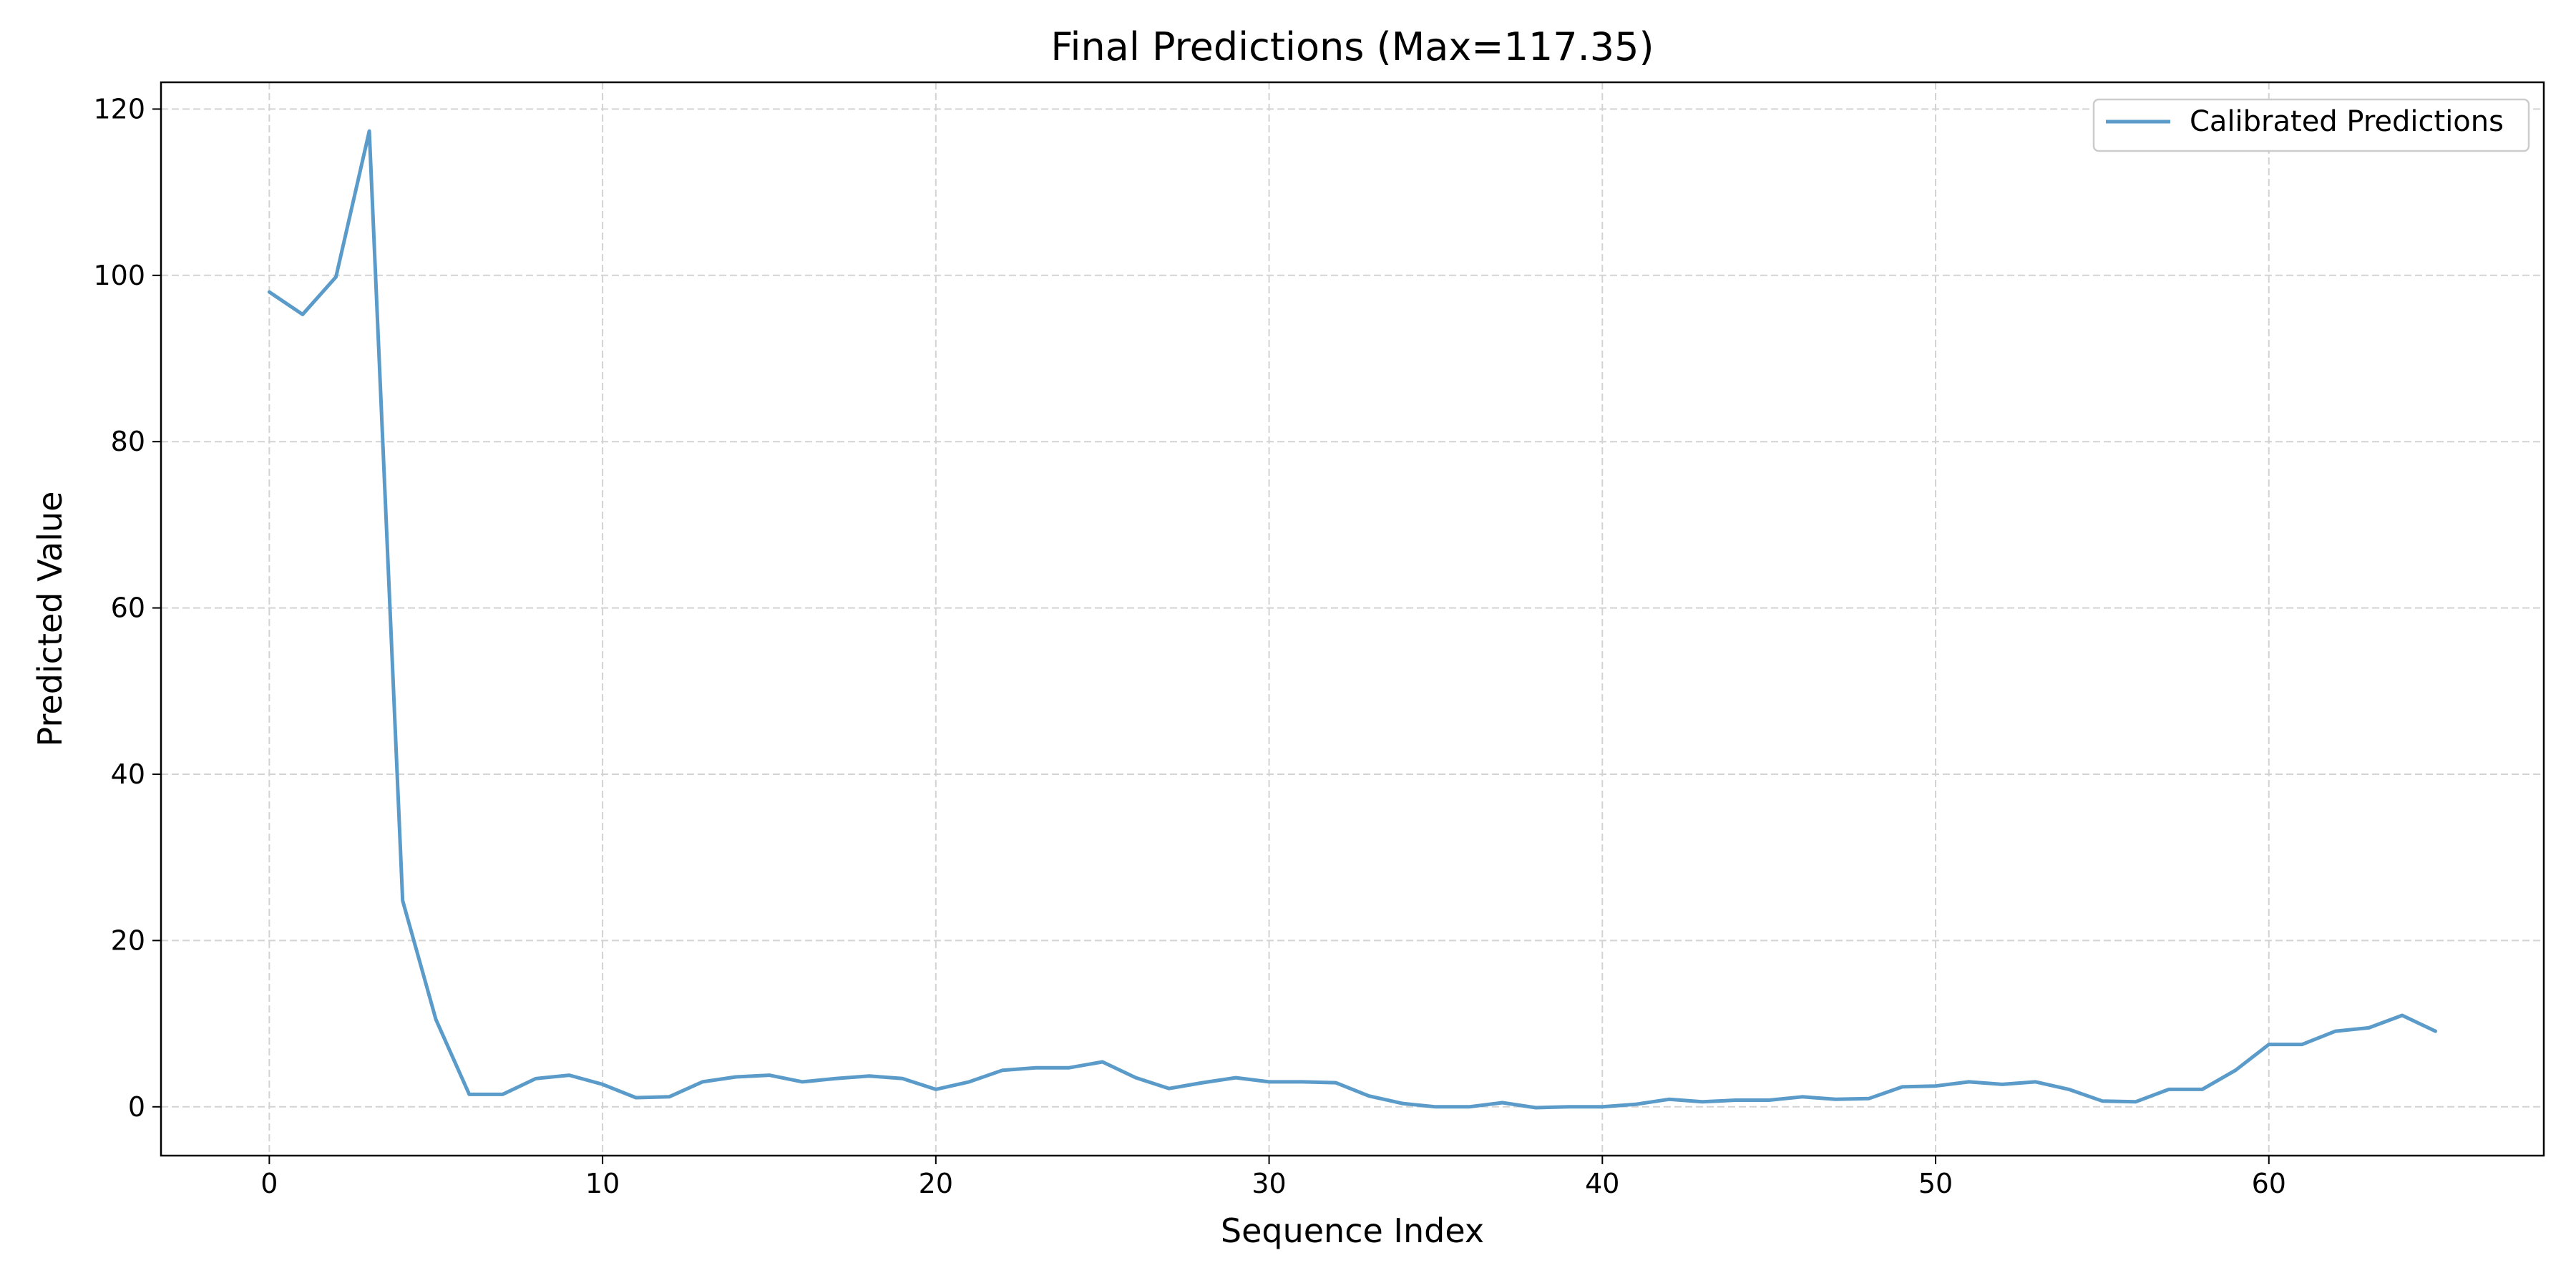 Image resolution: width=2576 pixels, height=1288 pixels. Describe the element at coordinates (50, 619) in the screenshot. I see `y-axis-label: Predicted Value` at that location.